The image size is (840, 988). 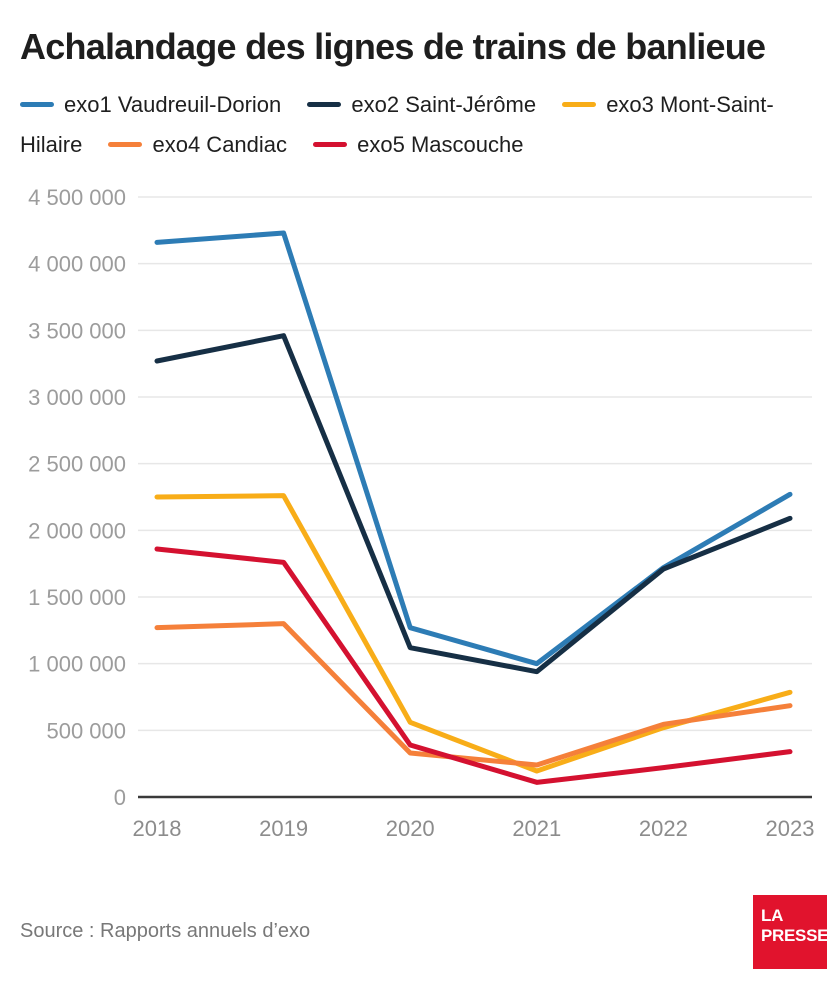 I want to click on legend-swatch-exo5, so click(x=330, y=144).